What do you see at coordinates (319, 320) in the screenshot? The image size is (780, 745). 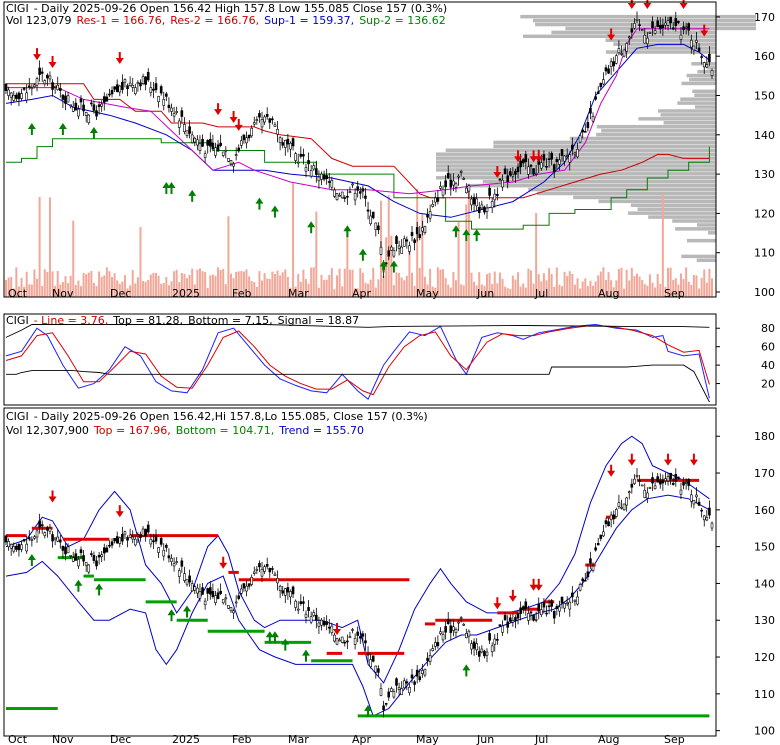 I see `signal-label: Signal = 18.87` at bounding box center [319, 320].